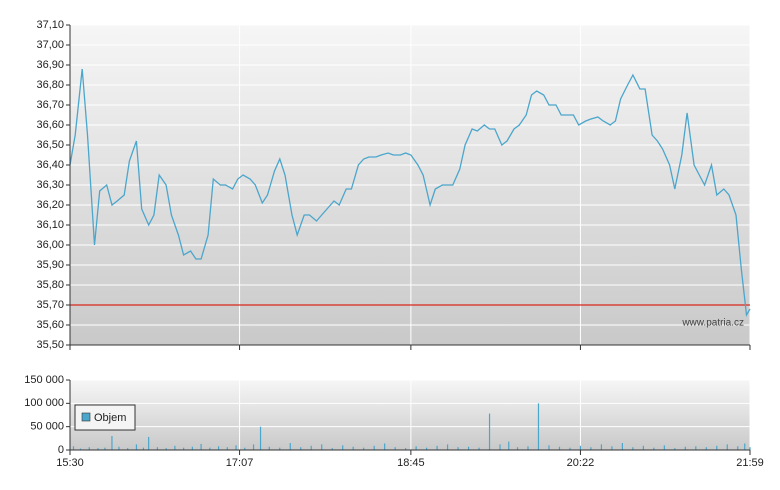  Describe the element at coordinates (50, 345) in the screenshot. I see `y-tick-label: 35,50` at that location.